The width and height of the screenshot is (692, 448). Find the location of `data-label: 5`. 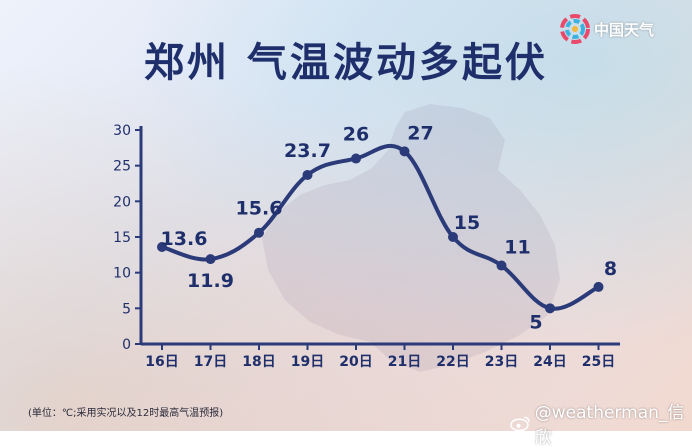

data-label: 5 is located at coordinates (535, 322).